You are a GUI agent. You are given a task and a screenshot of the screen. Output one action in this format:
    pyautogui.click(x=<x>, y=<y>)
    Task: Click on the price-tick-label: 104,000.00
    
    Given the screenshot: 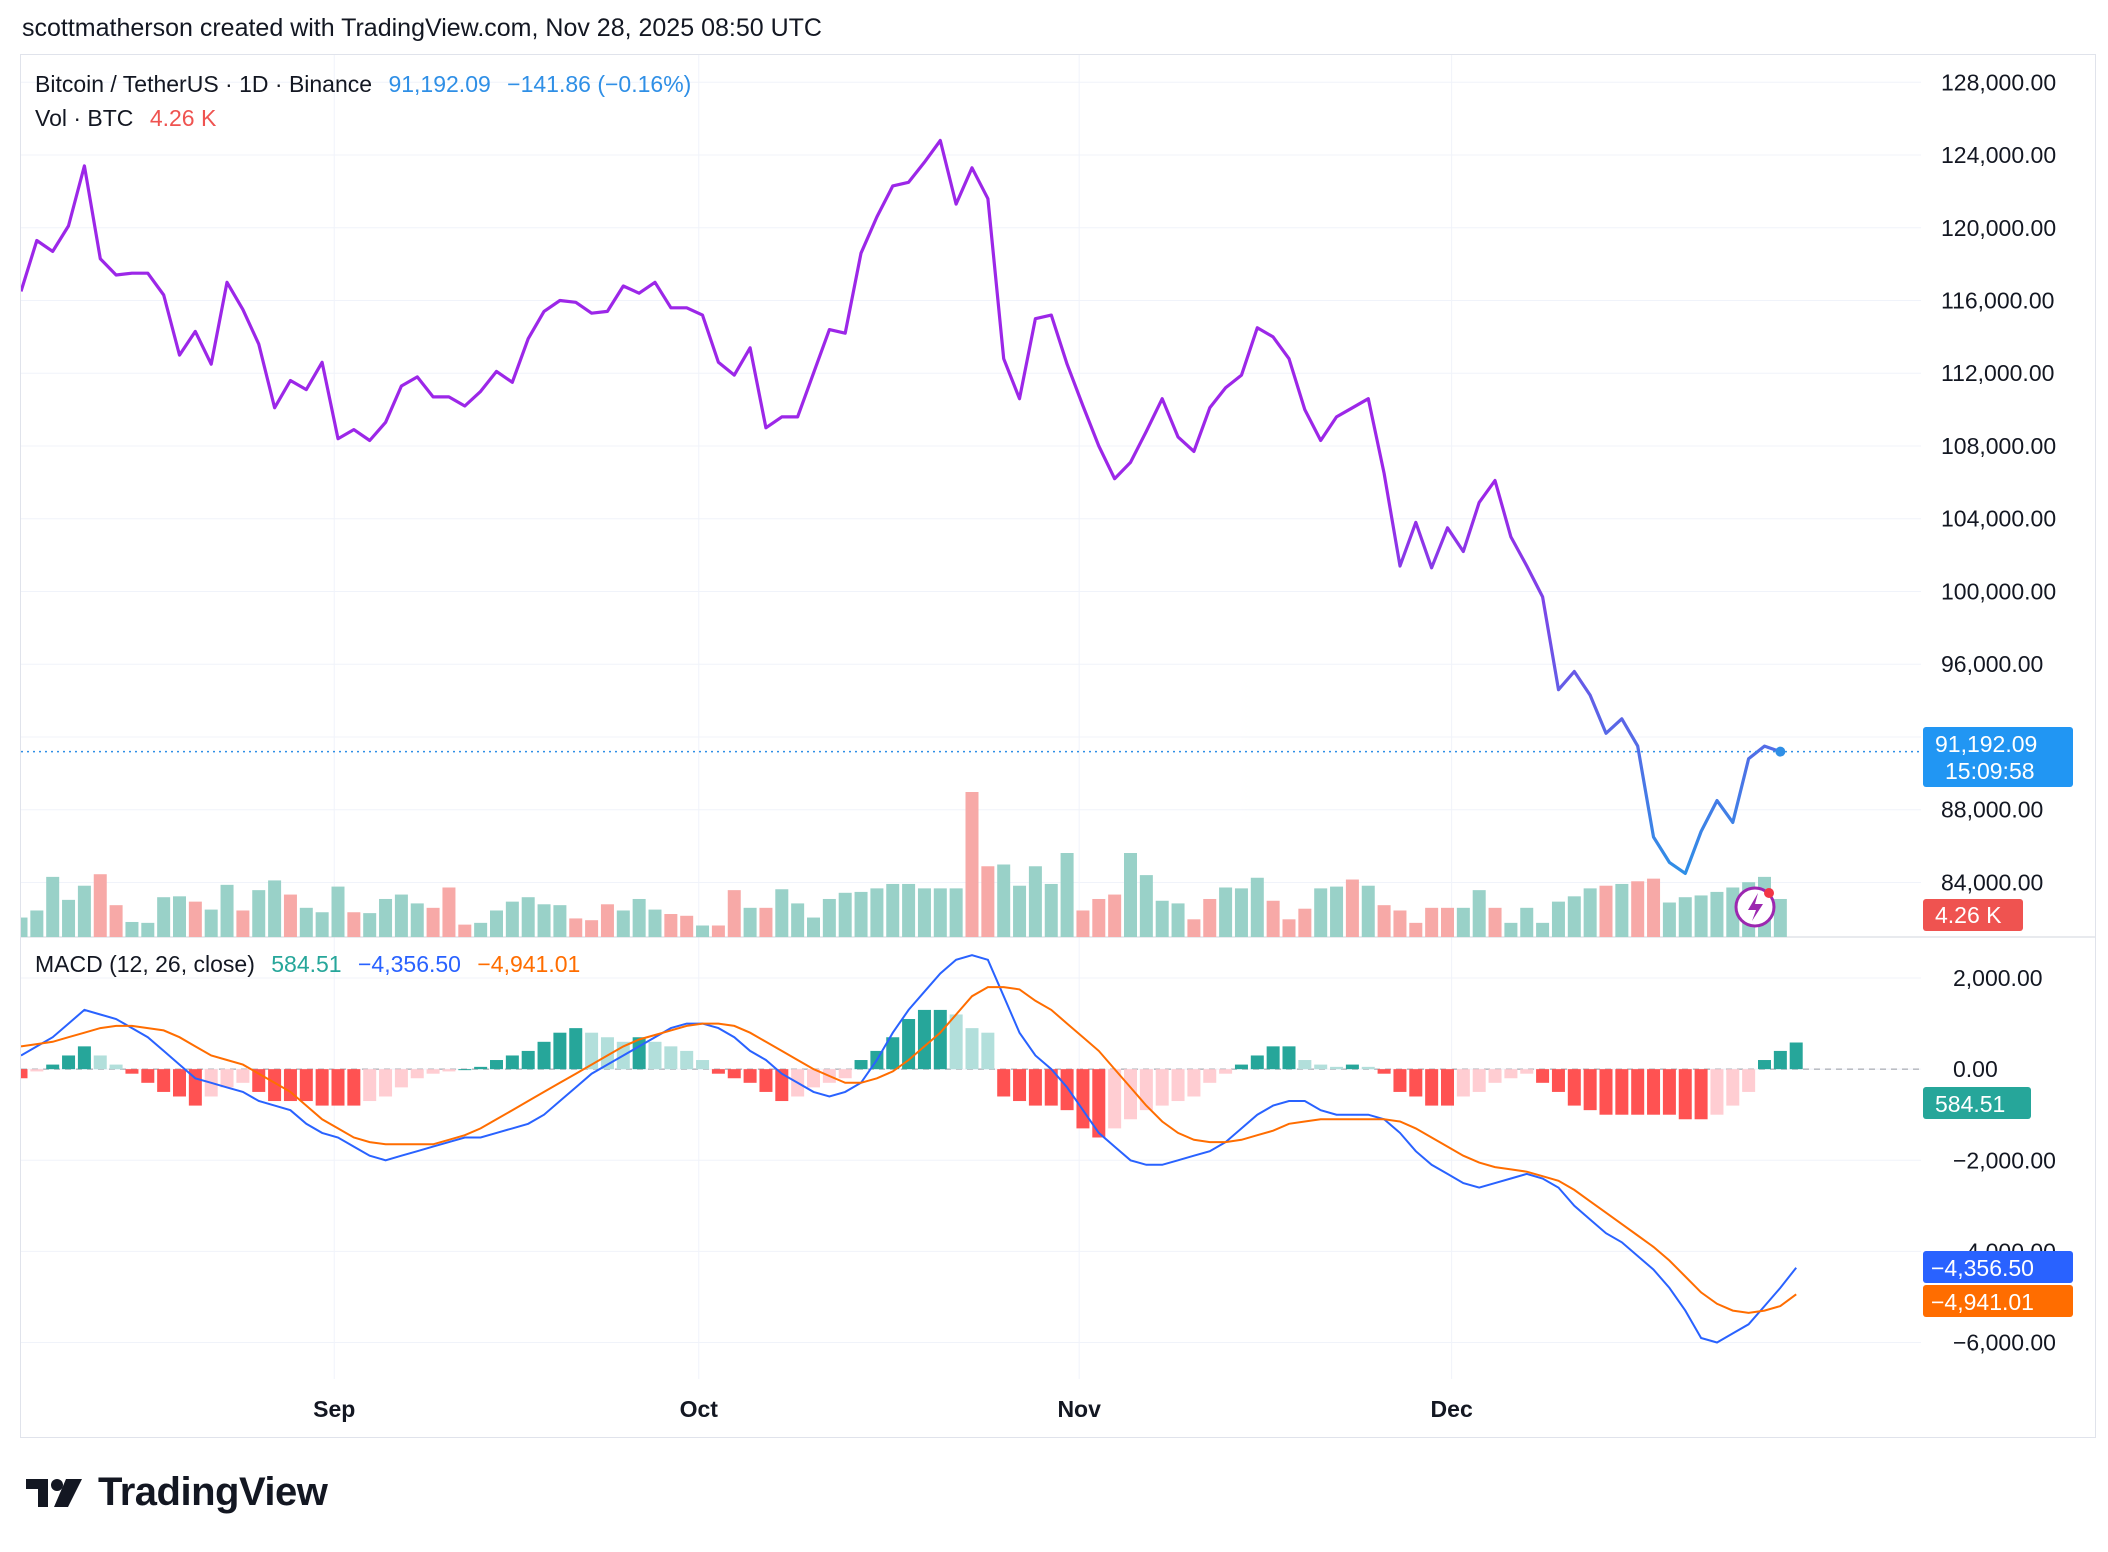 What is the action you would take?
    pyautogui.click(x=1998, y=519)
    